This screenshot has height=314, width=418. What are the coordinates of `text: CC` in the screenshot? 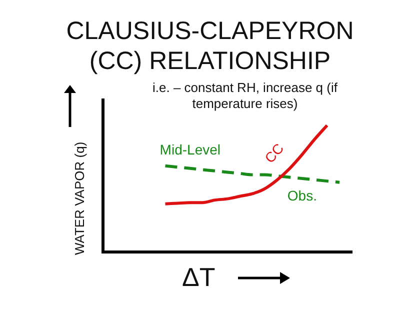 It's located at (274, 153).